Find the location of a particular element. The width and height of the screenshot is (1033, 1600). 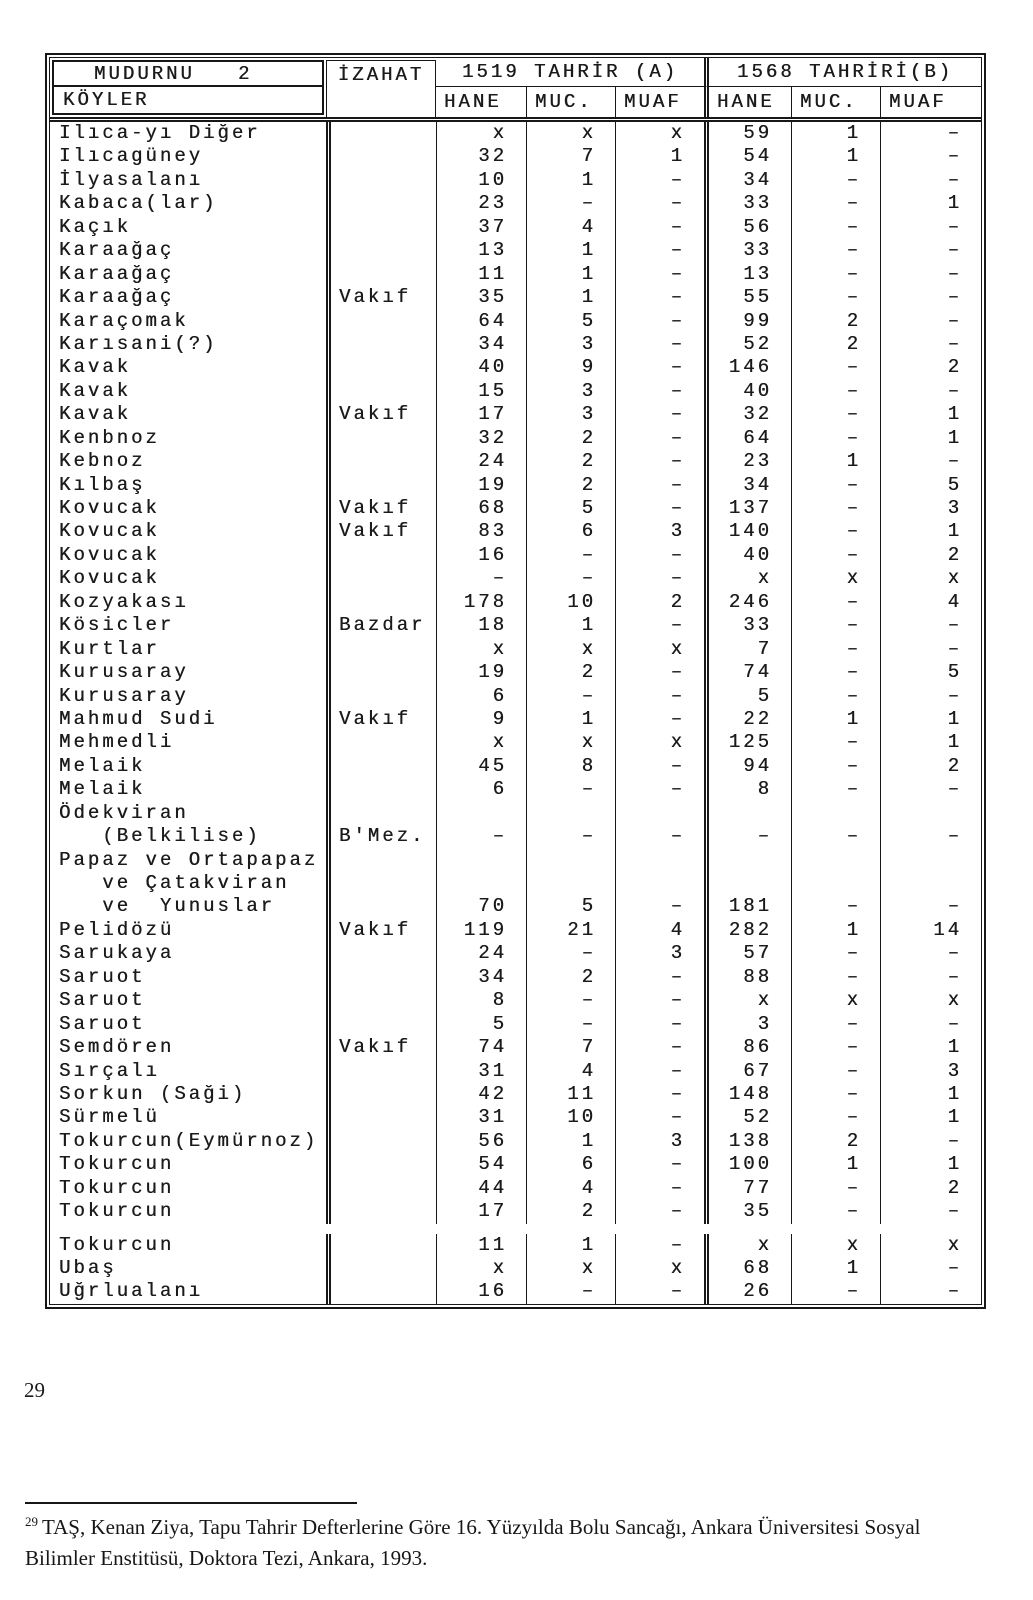

table-row: Tokurcun 17 2 – 35 – – is located at coordinates (515, 1212).